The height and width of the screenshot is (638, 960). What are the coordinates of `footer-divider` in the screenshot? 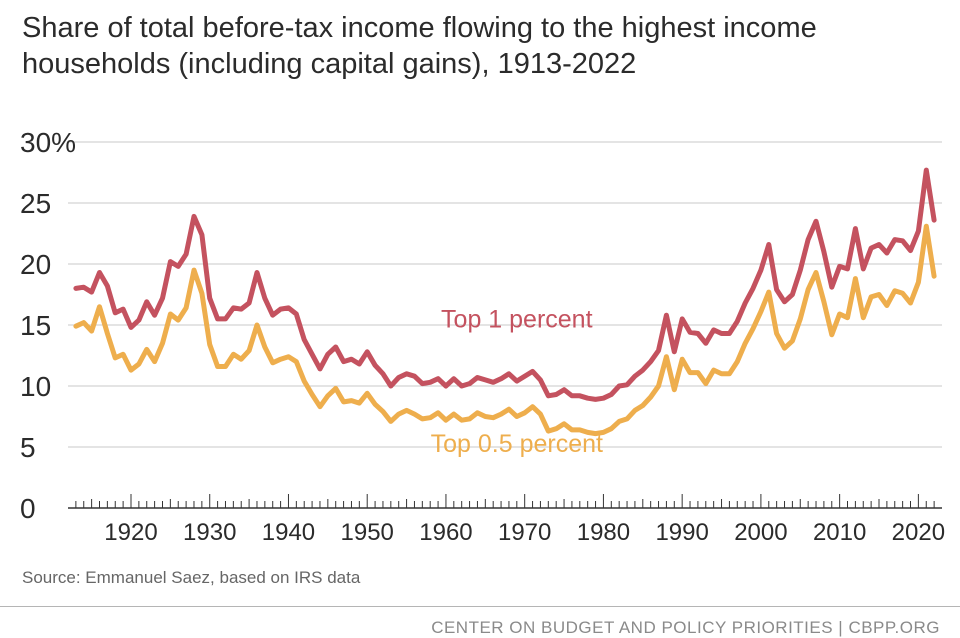 It's located at (480, 606).